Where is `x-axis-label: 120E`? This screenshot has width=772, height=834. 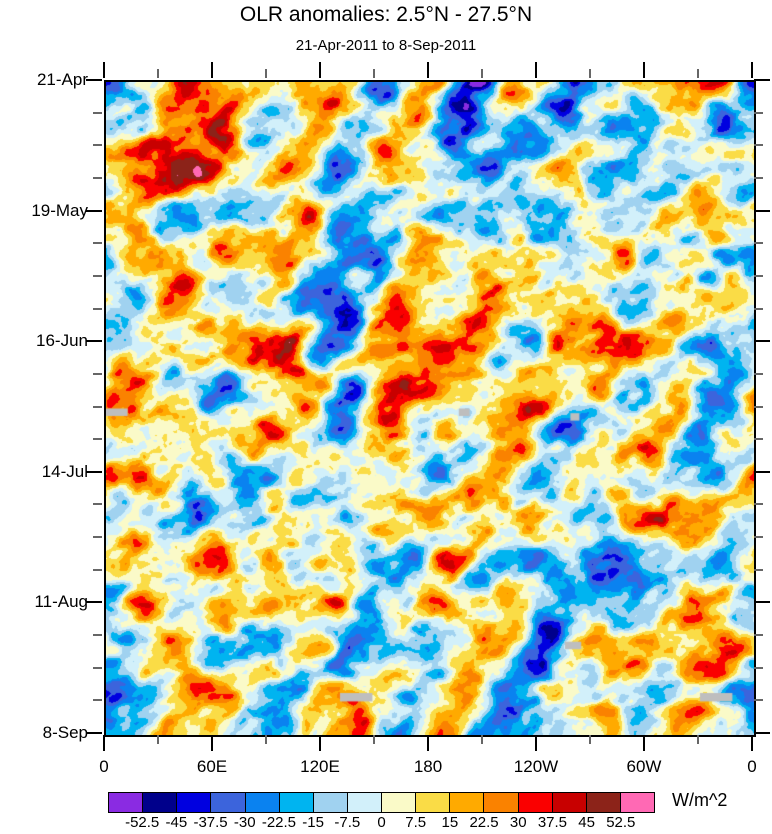
x-axis-label: 120E is located at coordinates (320, 766).